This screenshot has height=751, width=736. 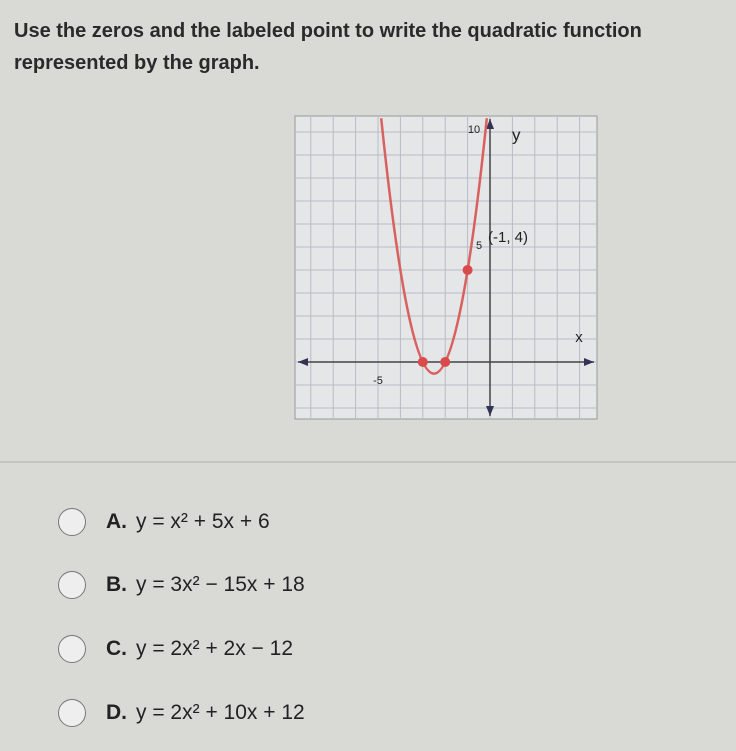 I want to click on choice: C. y = 2x² + 2x − 12, so click(x=175, y=649).